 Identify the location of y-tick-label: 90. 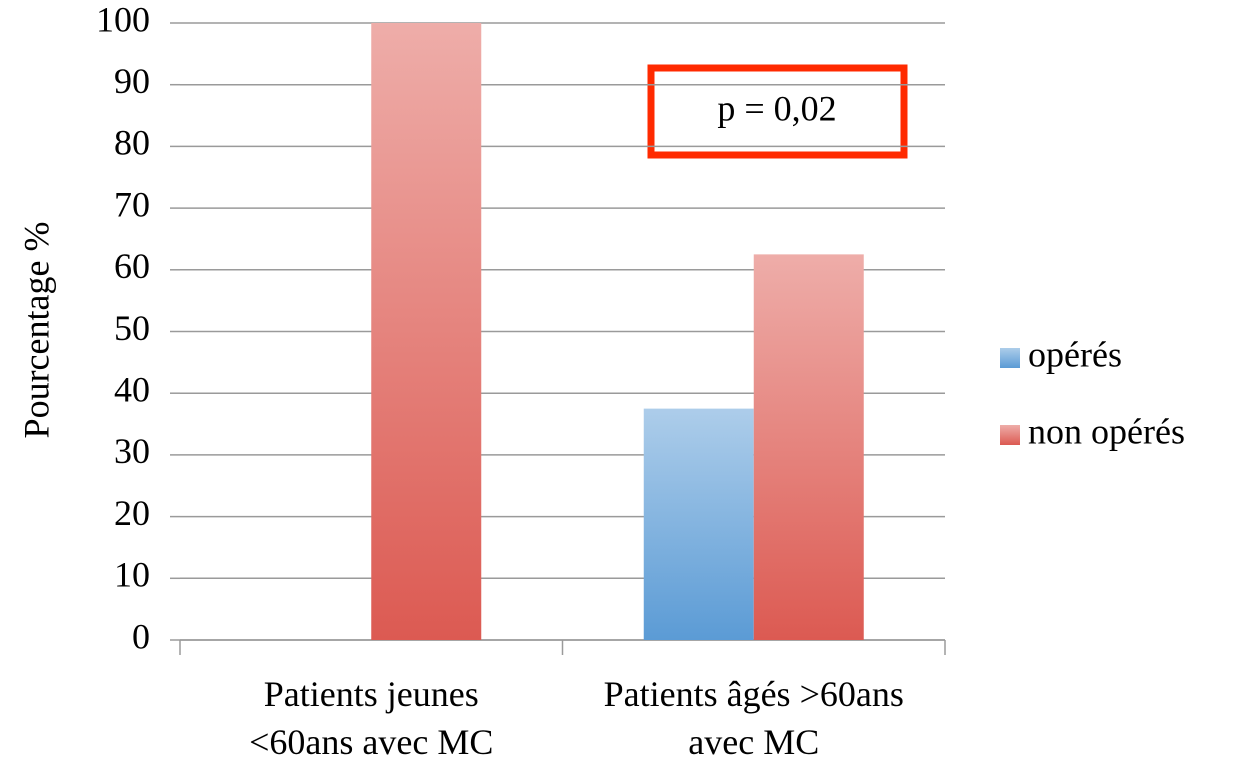
(132, 81).